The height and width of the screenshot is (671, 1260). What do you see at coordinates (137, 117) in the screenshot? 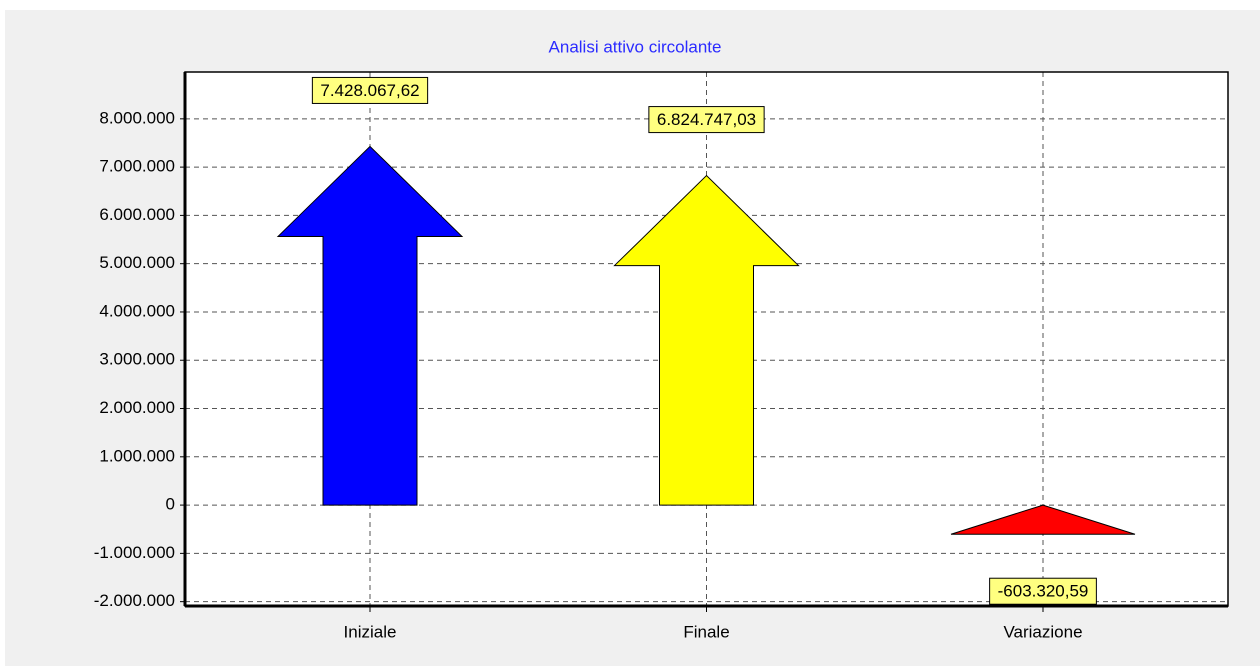
I see `y-tick-label: 8.000.000` at bounding box center [137, 117].